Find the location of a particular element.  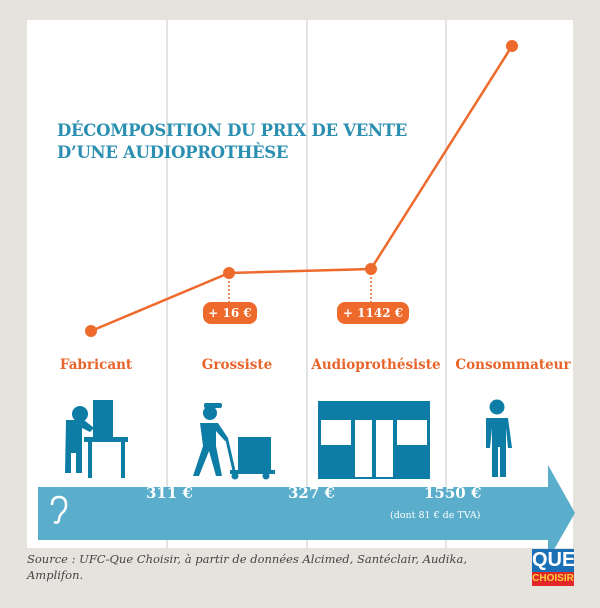

increment-badge: + 16 € is located at coordinates (230, 313).